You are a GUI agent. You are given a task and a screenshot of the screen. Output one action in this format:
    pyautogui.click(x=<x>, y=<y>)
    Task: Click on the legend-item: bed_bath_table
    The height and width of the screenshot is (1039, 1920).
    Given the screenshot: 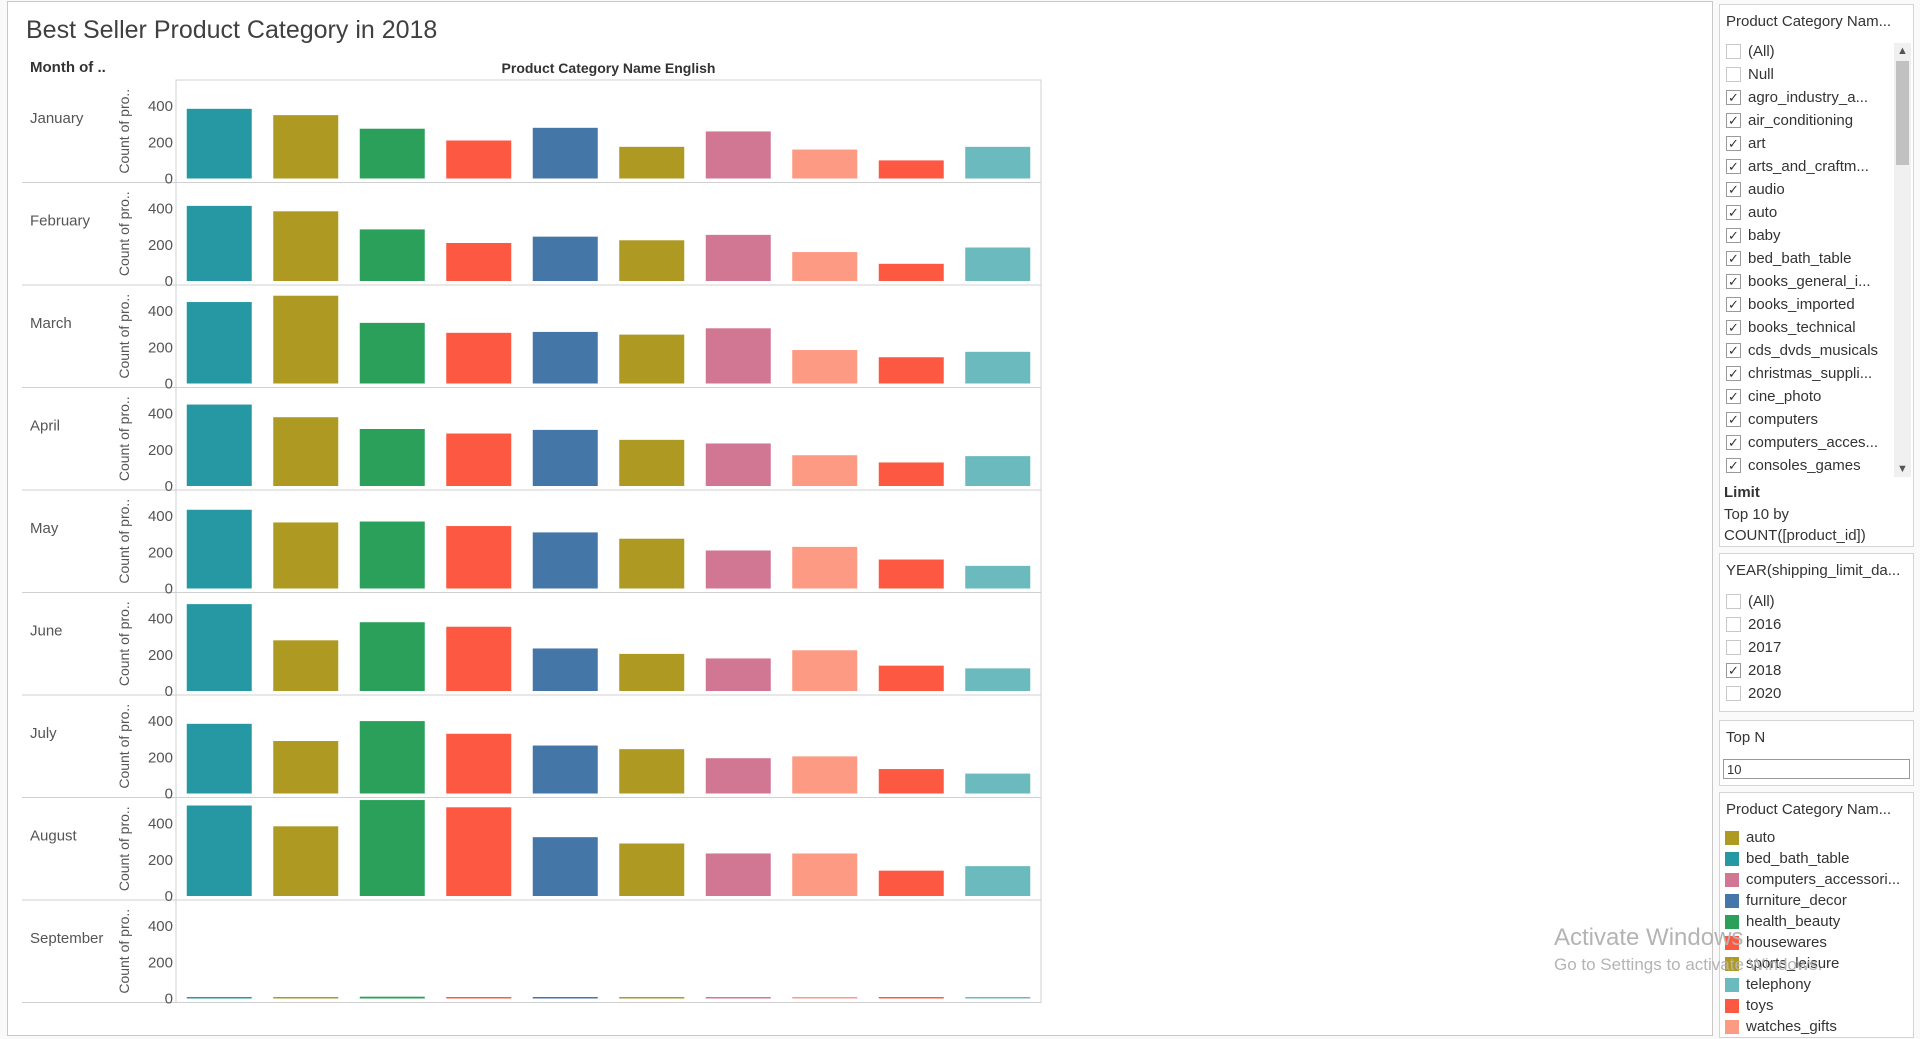 What is the action you would take?
    pyautogui.click(x=1810, y=858)
    